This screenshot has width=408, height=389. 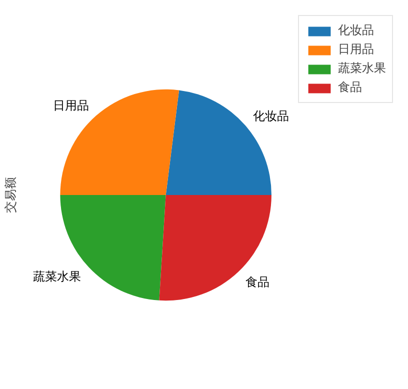 What do you see at coordinates (350, 87) in the screenshot?
I see `legend-label: 食品` at bounding box center [350, 87].